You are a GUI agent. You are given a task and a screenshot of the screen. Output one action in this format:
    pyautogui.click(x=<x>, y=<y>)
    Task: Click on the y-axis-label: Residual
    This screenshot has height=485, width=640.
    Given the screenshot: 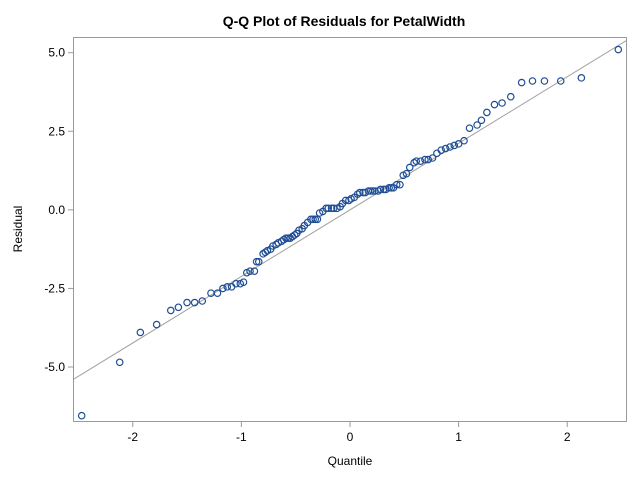 What is the action you would take?
    pyautogui.click(x=18, y=229)
    